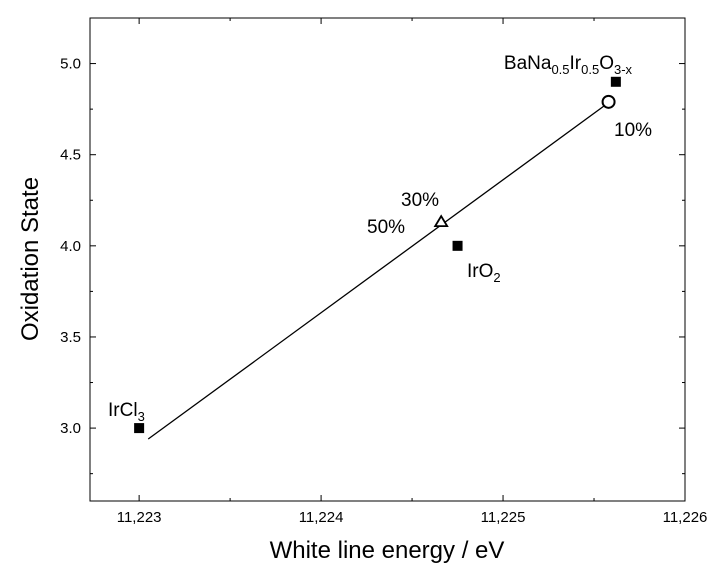  I want to click on formula-text: BaNa, so click(528, 63).